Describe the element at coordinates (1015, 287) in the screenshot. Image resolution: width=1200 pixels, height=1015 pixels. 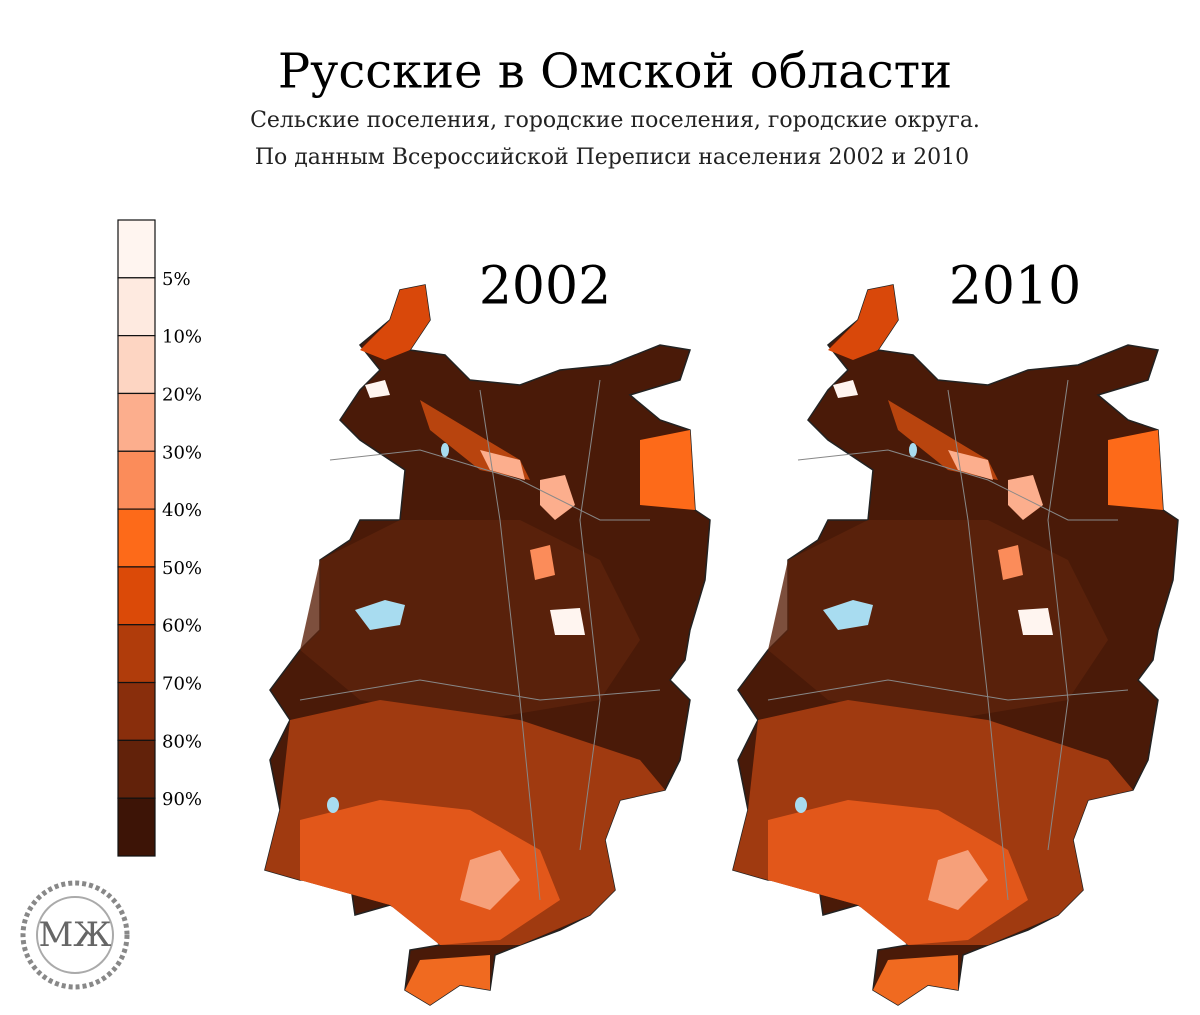
I see `map-year: 2010` at that location.